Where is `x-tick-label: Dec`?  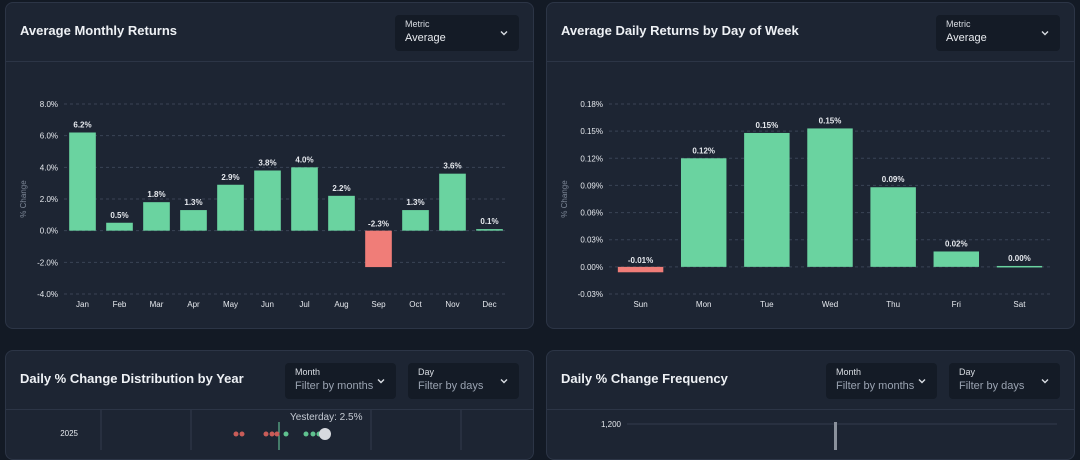 x-tick-label: Dec is located at coordinates (489, 304).